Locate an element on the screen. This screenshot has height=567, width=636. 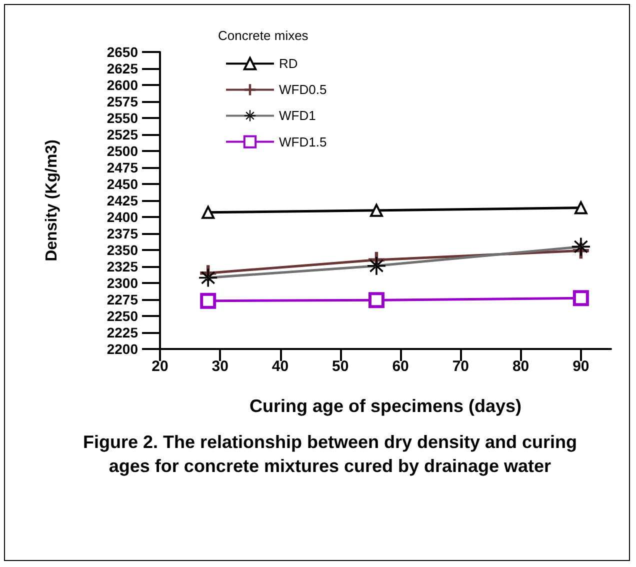
x-tick-label: 60 is located at coordinates (400, 366).